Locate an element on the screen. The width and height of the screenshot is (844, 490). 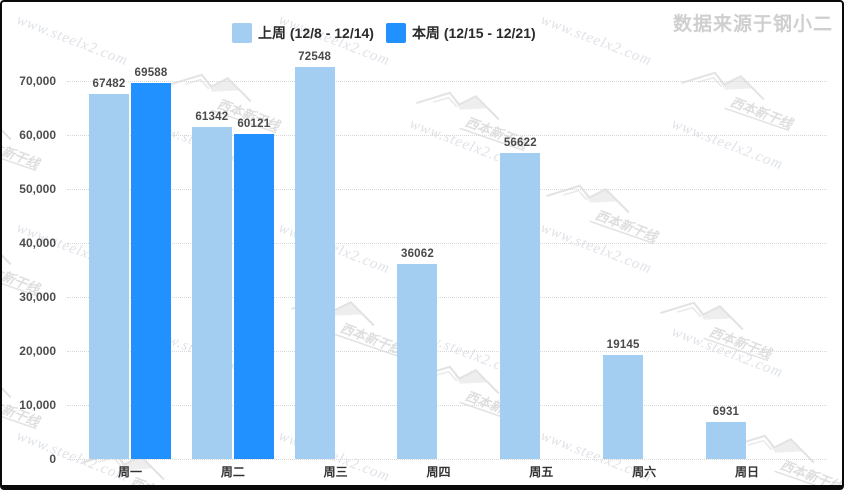
bar-value-label: 56622 is located at coordinates (520, 142).